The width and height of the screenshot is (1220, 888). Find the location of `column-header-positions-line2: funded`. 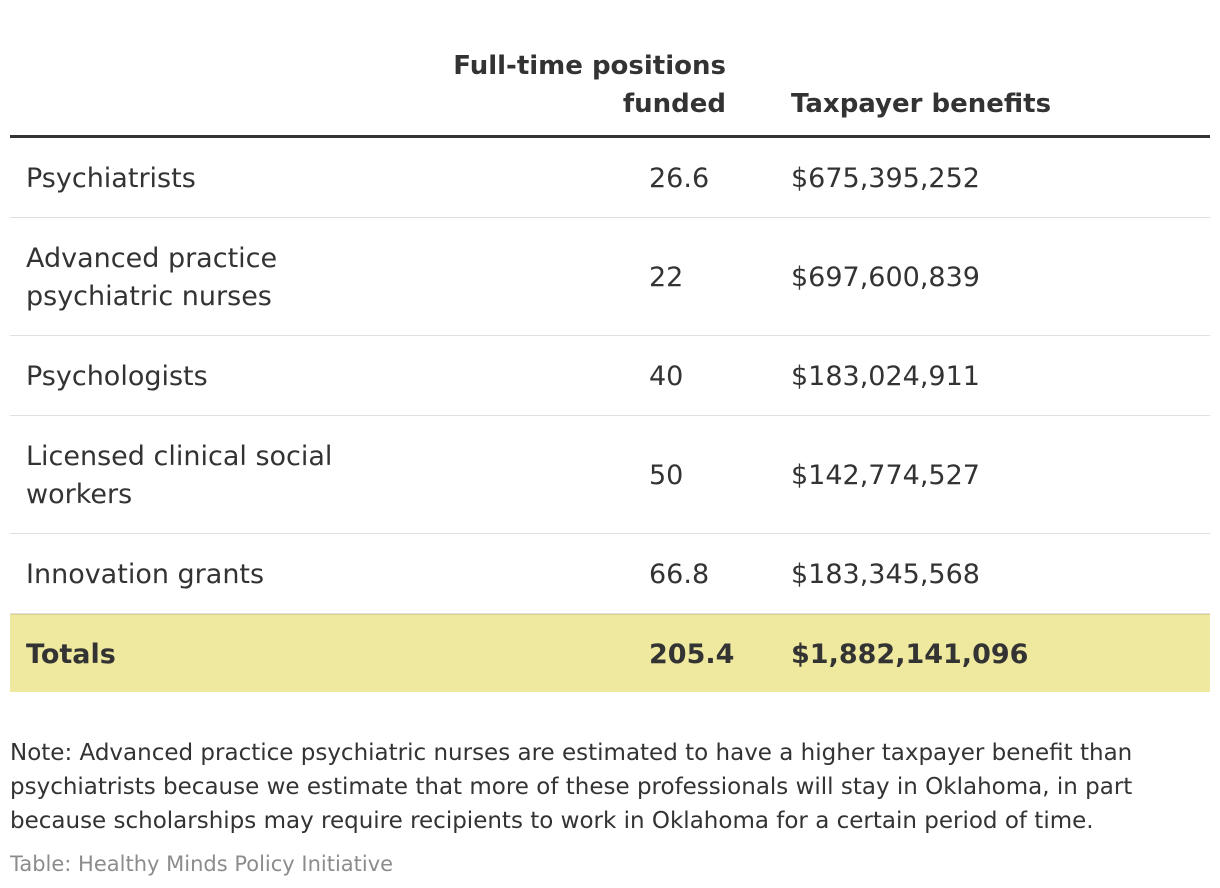

column-header-positions-line2: funded is located at coordinates (674, 104).